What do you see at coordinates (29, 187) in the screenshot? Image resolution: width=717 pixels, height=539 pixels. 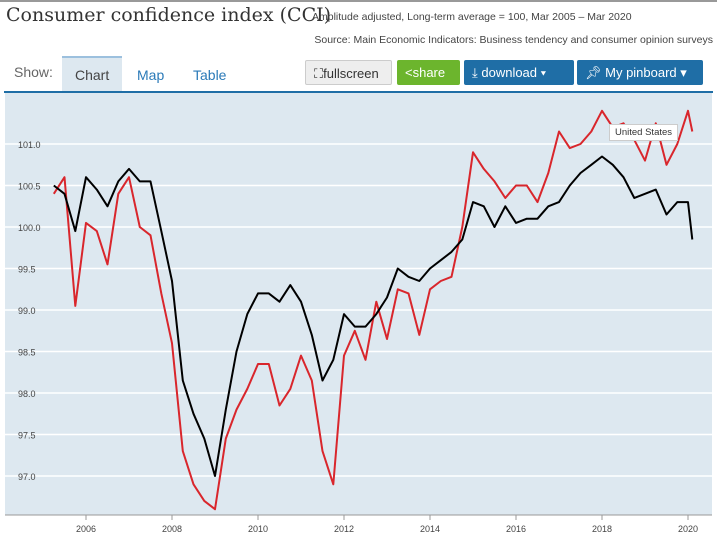 I see `y-tick-label: 100.5` at bounding box center [29, 187].